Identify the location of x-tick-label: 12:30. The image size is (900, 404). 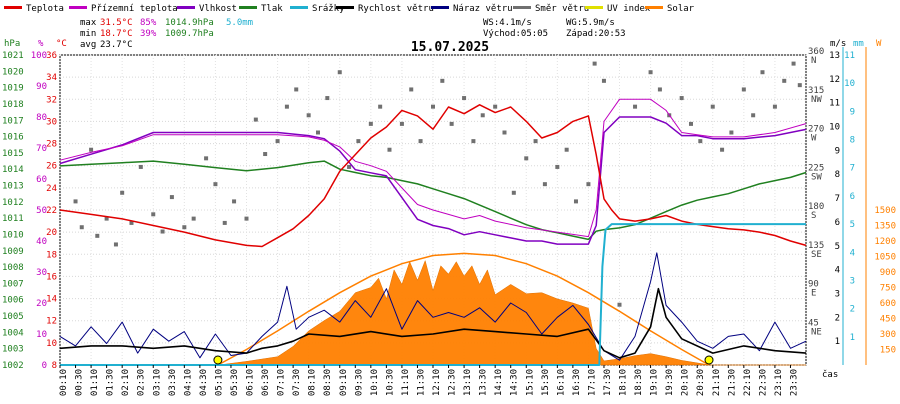
(453, 382).